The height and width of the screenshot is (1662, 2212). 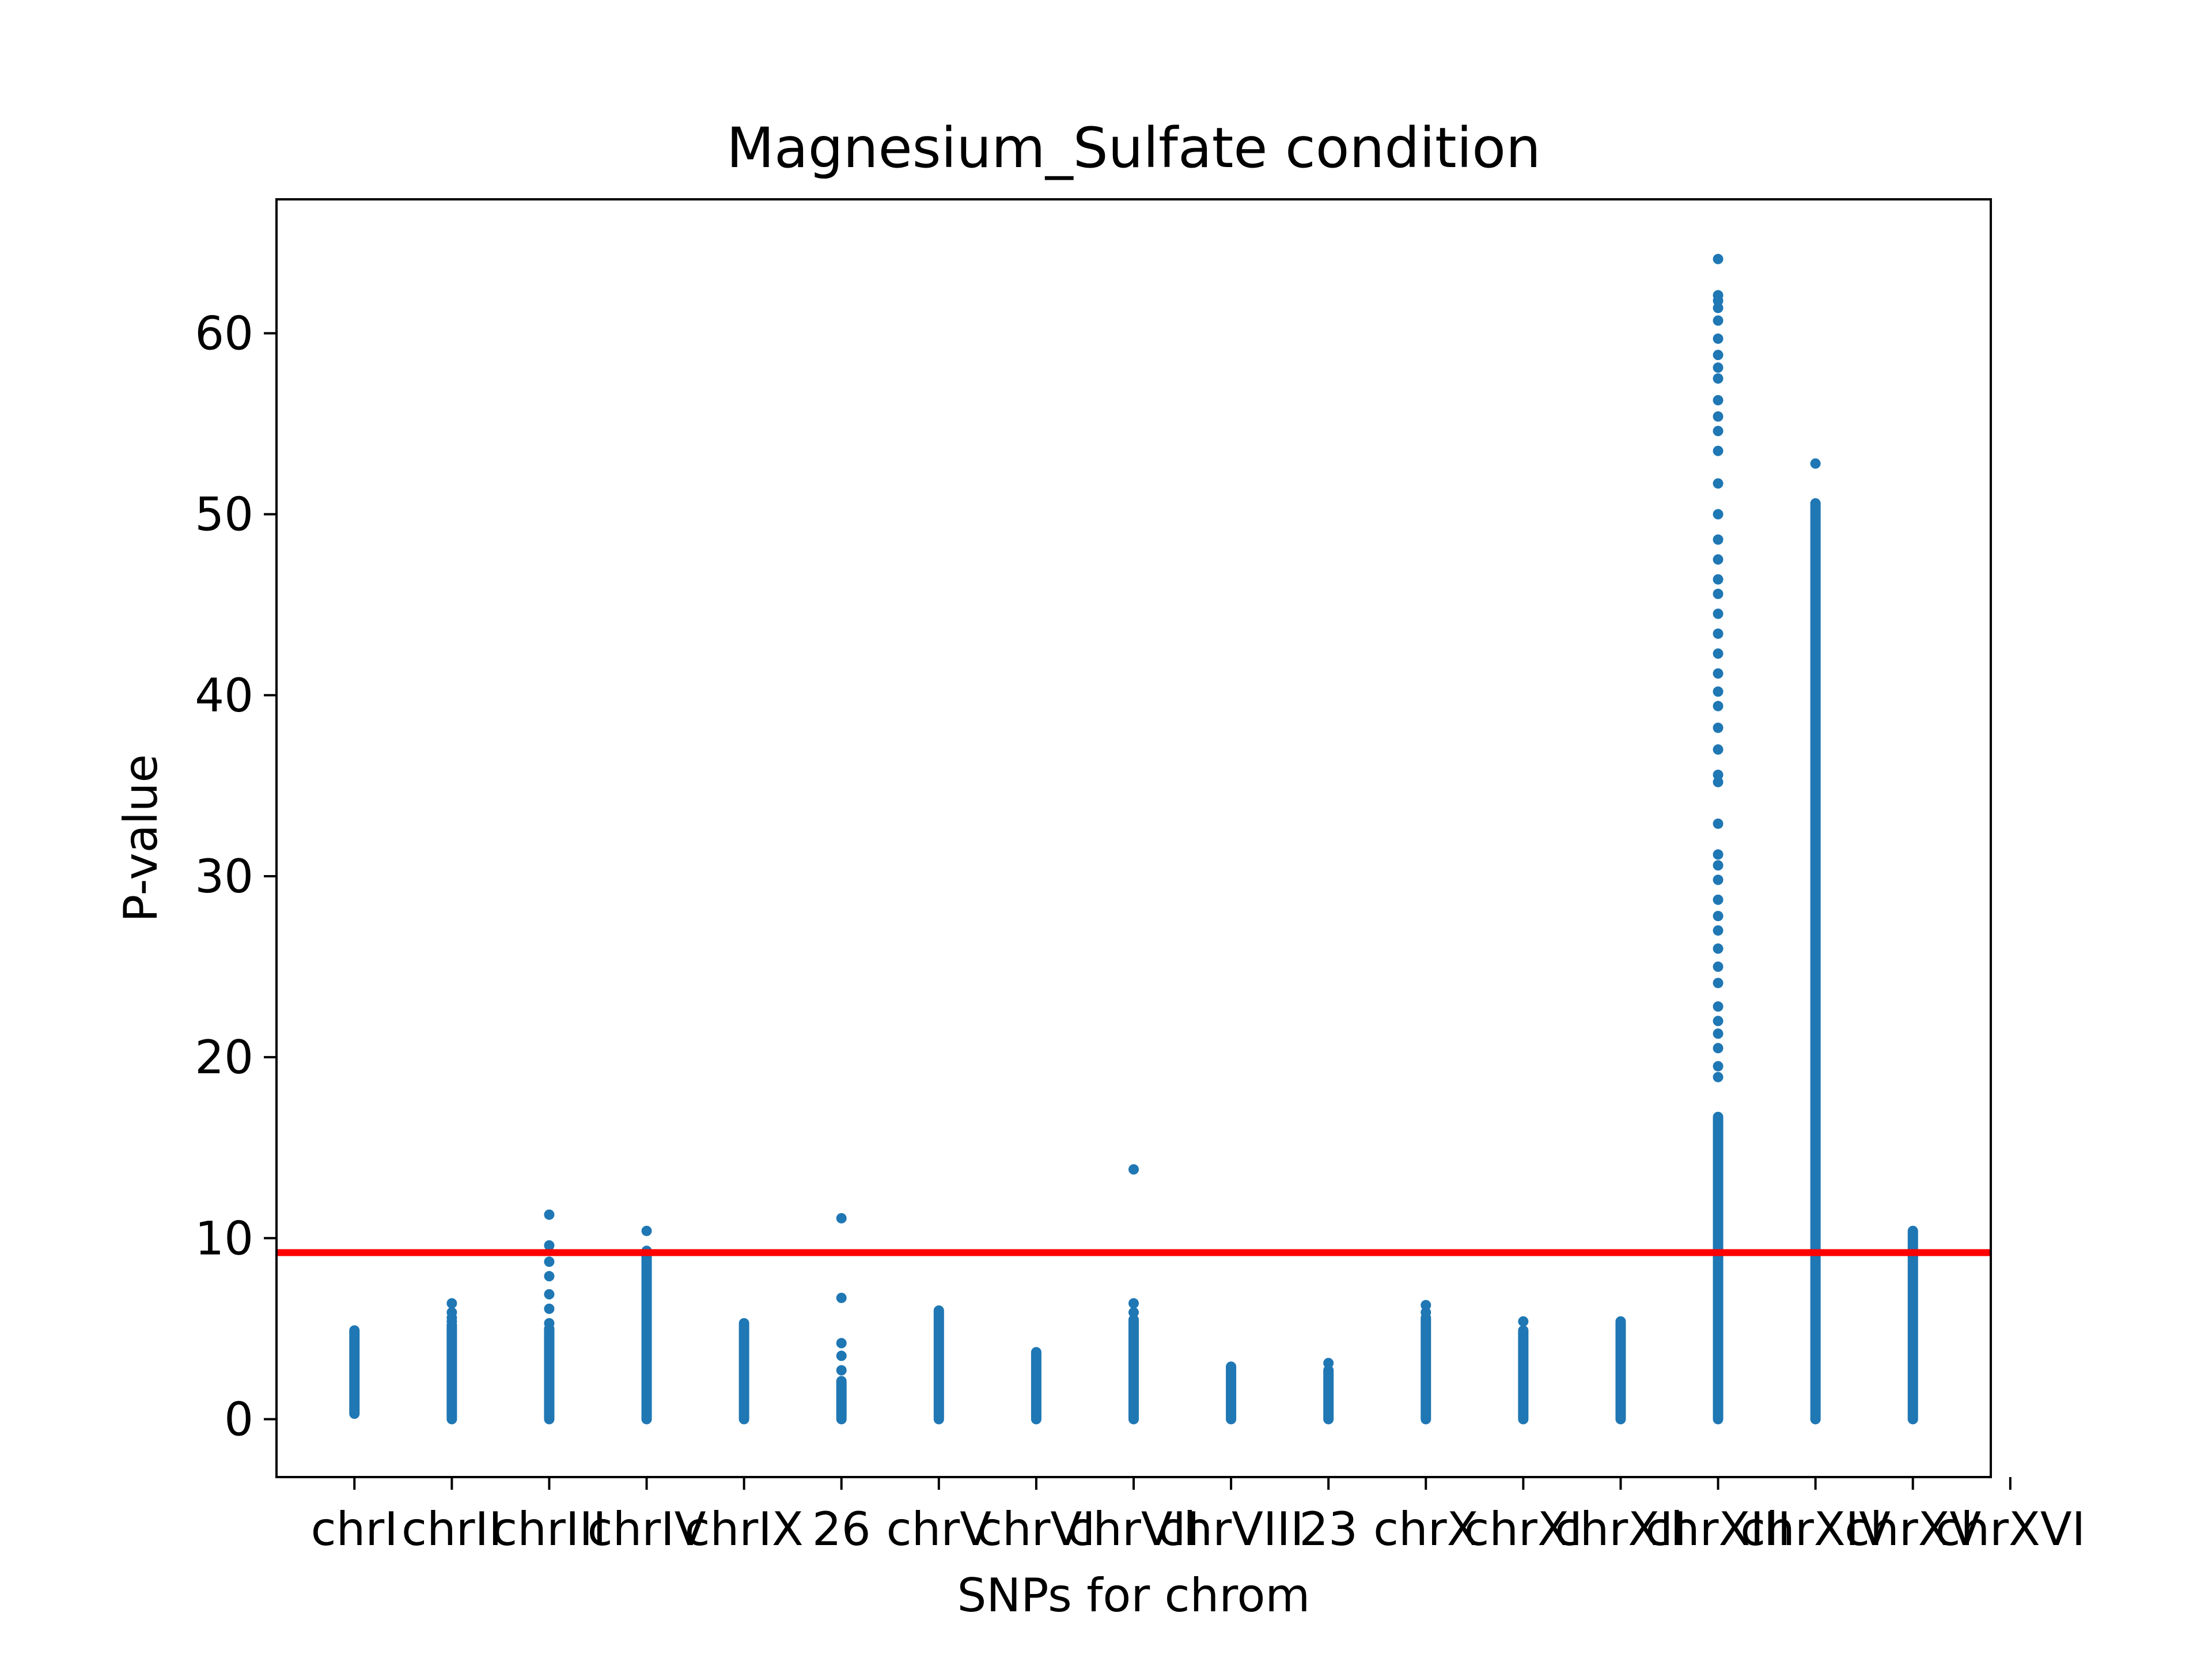 I want to click on y-tick-label: 40, so click(x=224, y=696).